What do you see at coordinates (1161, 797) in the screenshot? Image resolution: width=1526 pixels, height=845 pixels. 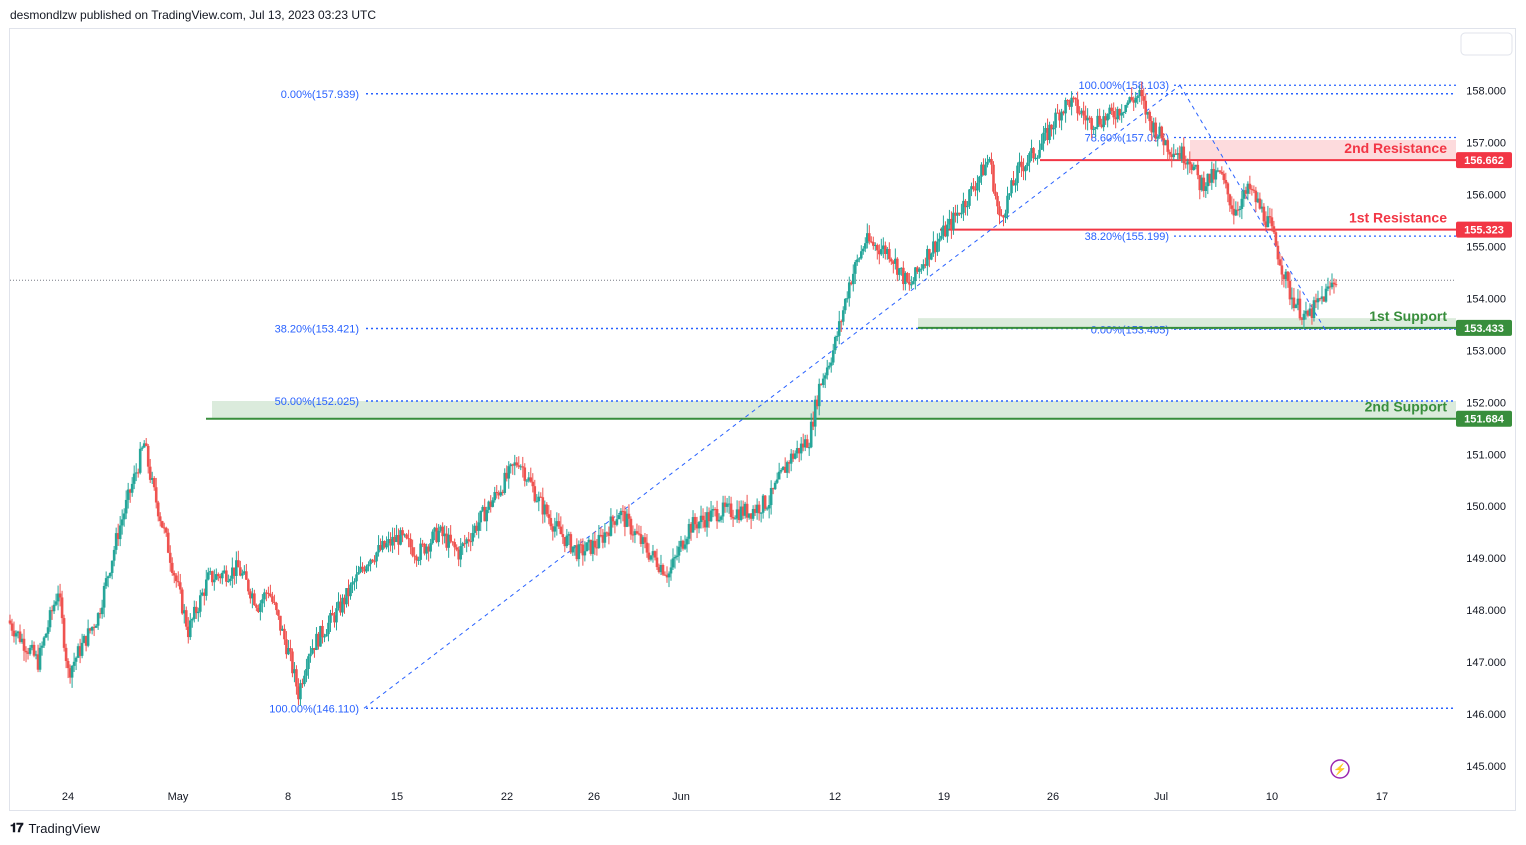 I see `x-tick-label: Jul` at bounding box center [1161, 797].